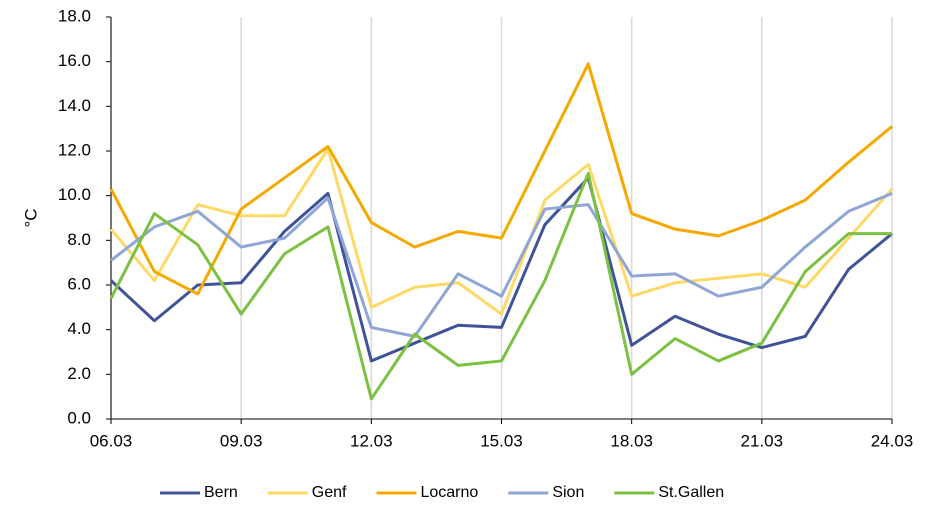  Describe the element at coordinates (329, 492) in the screenshot. I see `legend-label: Genf` at that location.